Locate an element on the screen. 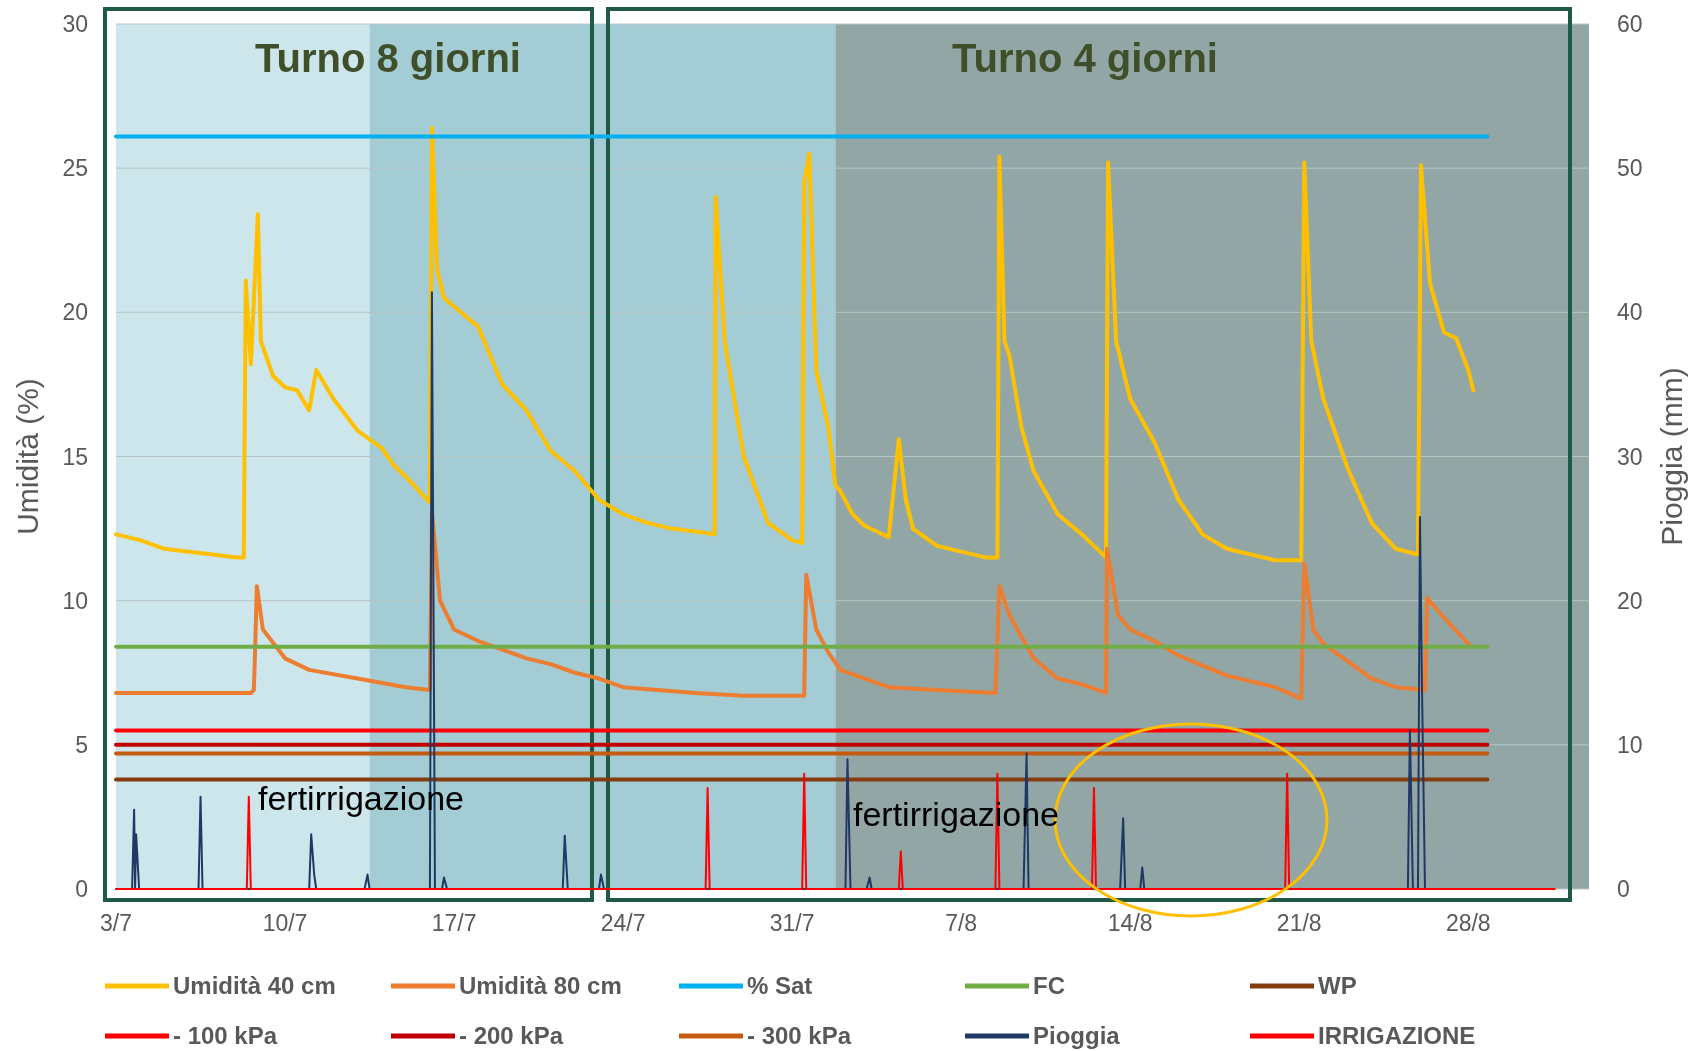  legend-label: - 300 kPa is located at coordinates (799, 1036).